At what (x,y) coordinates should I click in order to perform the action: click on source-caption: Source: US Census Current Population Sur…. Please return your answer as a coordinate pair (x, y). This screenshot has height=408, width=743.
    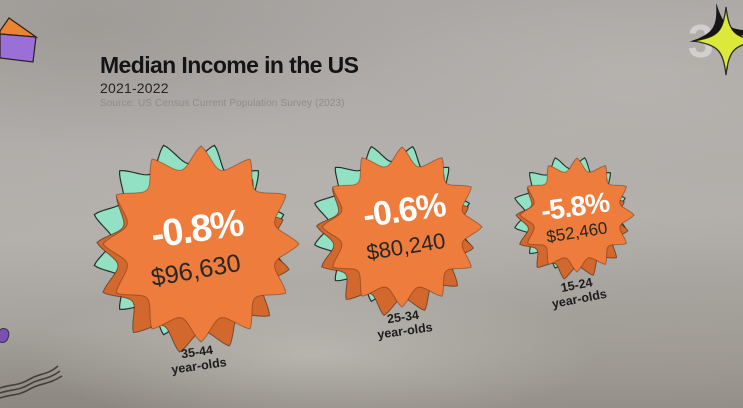
    Looking at the image, I should click on (222, 103).